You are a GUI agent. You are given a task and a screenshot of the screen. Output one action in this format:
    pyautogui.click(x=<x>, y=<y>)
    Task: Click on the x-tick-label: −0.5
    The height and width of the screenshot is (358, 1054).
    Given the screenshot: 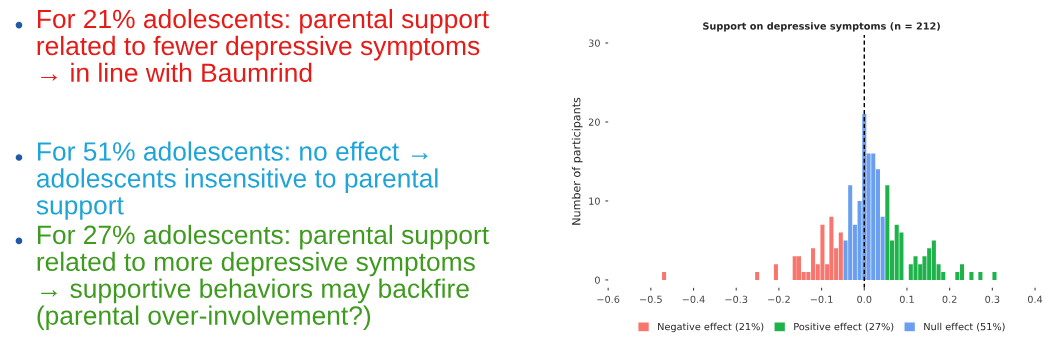 What is the action you would take?
    pyautogui.click(x=651, y=299)
    